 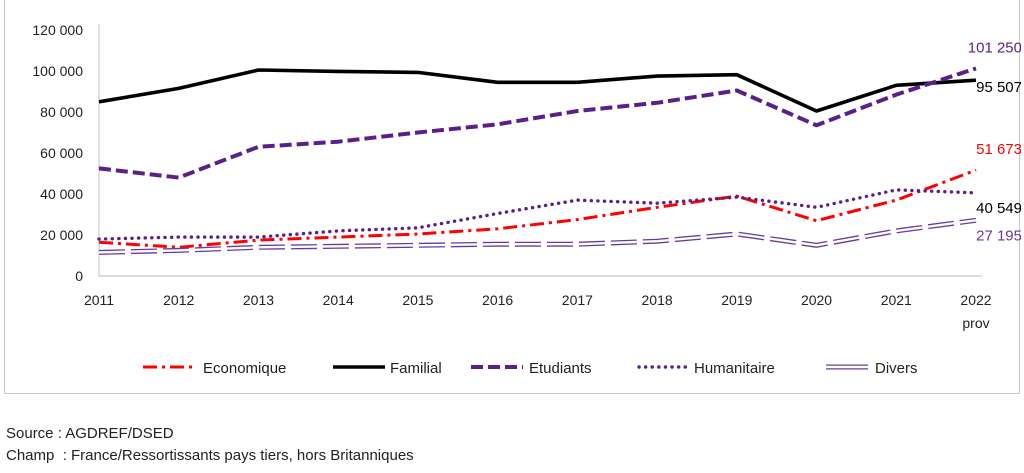 I want to click on series-line-economique, so click(x=537, y=208).